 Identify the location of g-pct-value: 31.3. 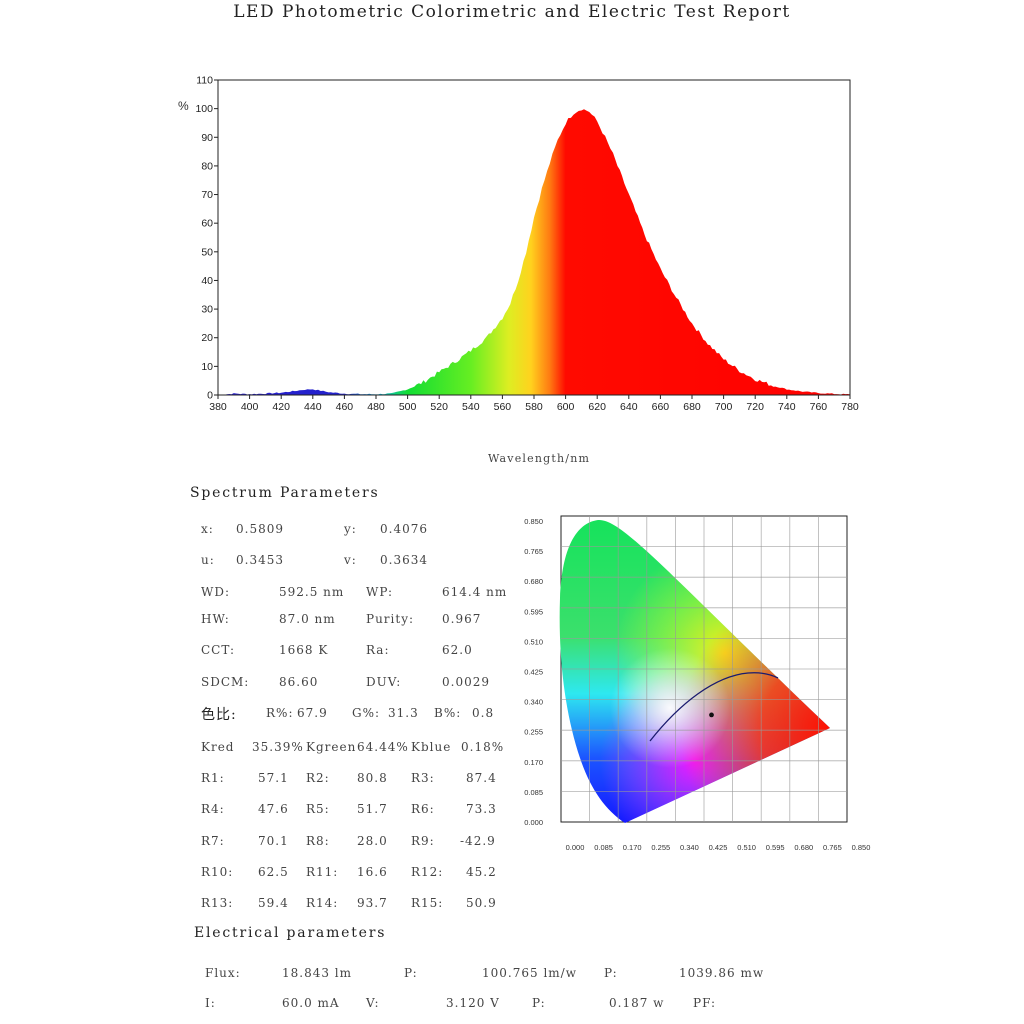
(403, 713).